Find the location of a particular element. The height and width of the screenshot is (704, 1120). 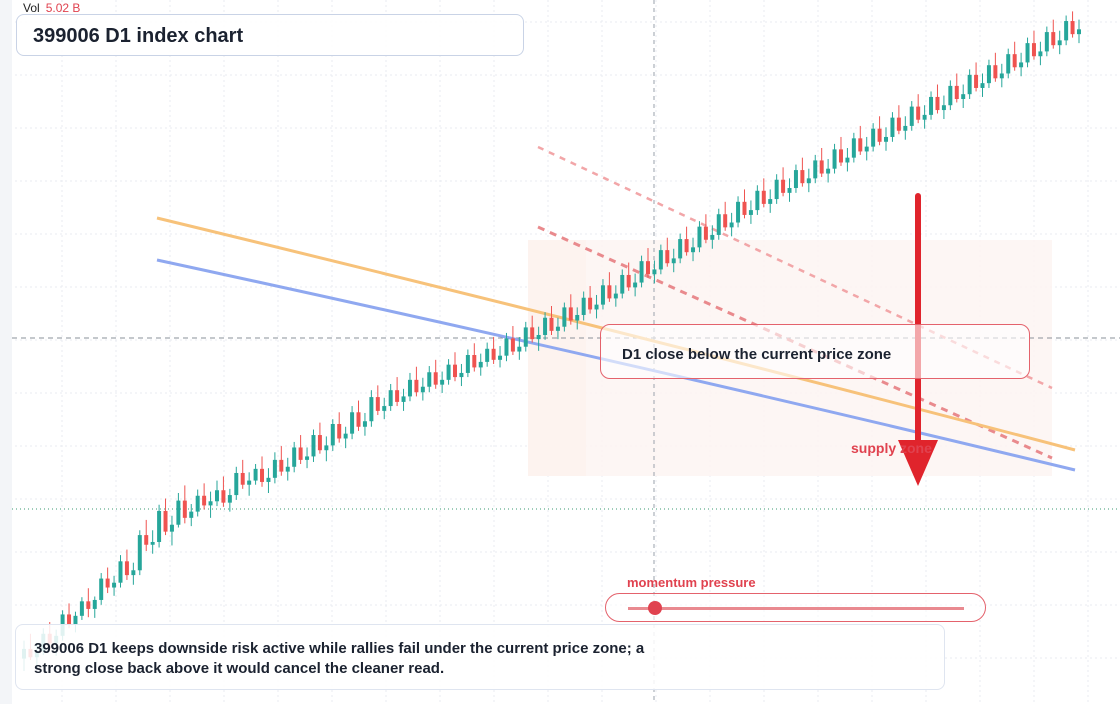

momentum-label: momentum pressure is located at coordinates (691, 582).